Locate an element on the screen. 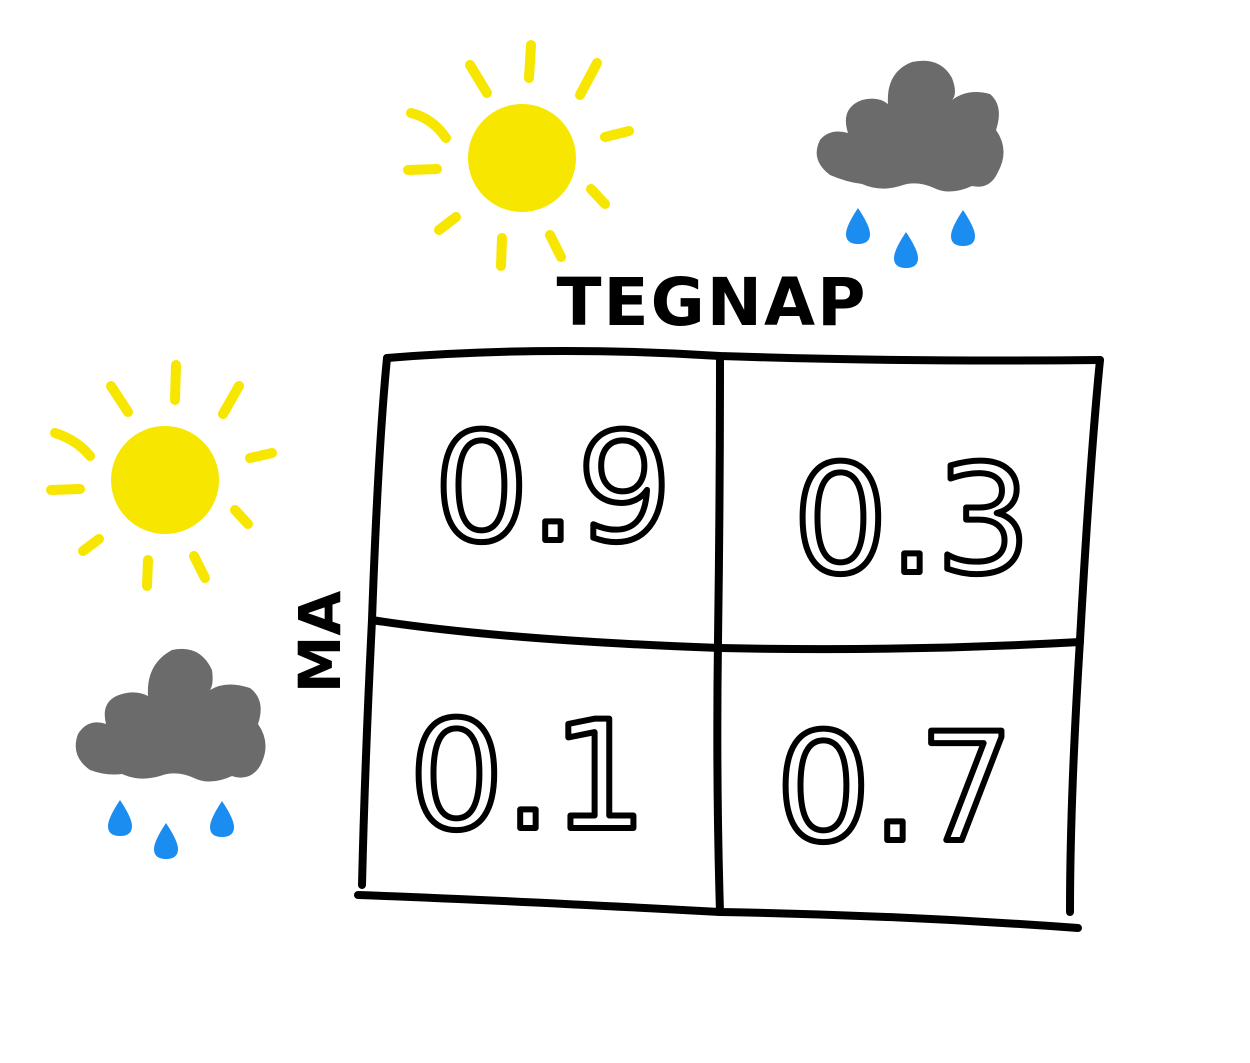 The height and width of the screenshot is (1063, 1250). row-label: MA is located at coordinates (320, 642).